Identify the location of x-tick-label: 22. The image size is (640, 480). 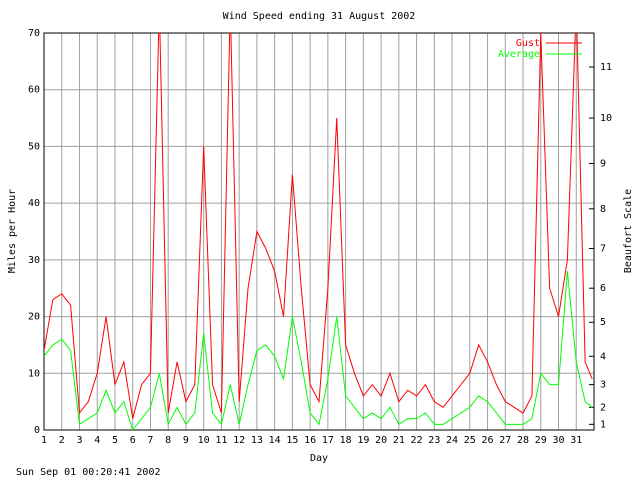
(417, 440).